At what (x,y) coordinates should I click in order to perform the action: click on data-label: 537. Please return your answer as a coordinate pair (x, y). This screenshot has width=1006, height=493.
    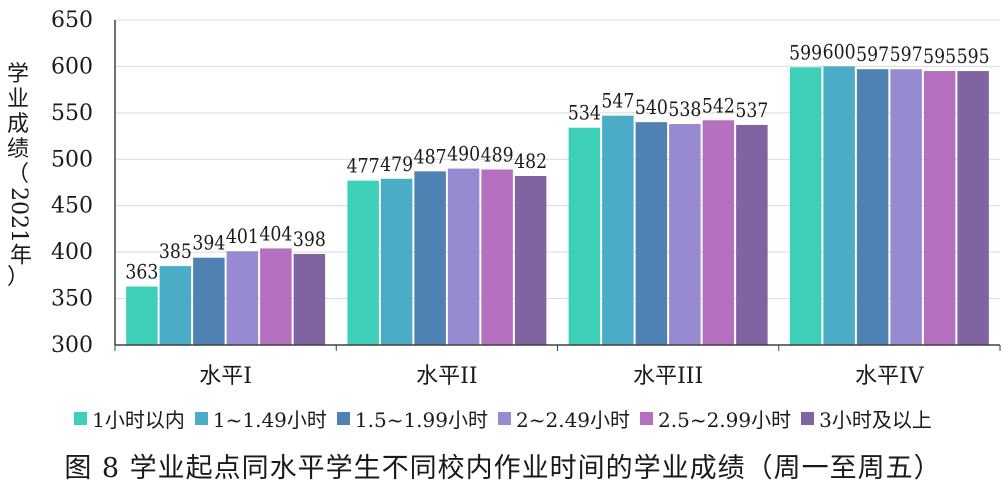
    Looking at the image, I should click on (751, 110).